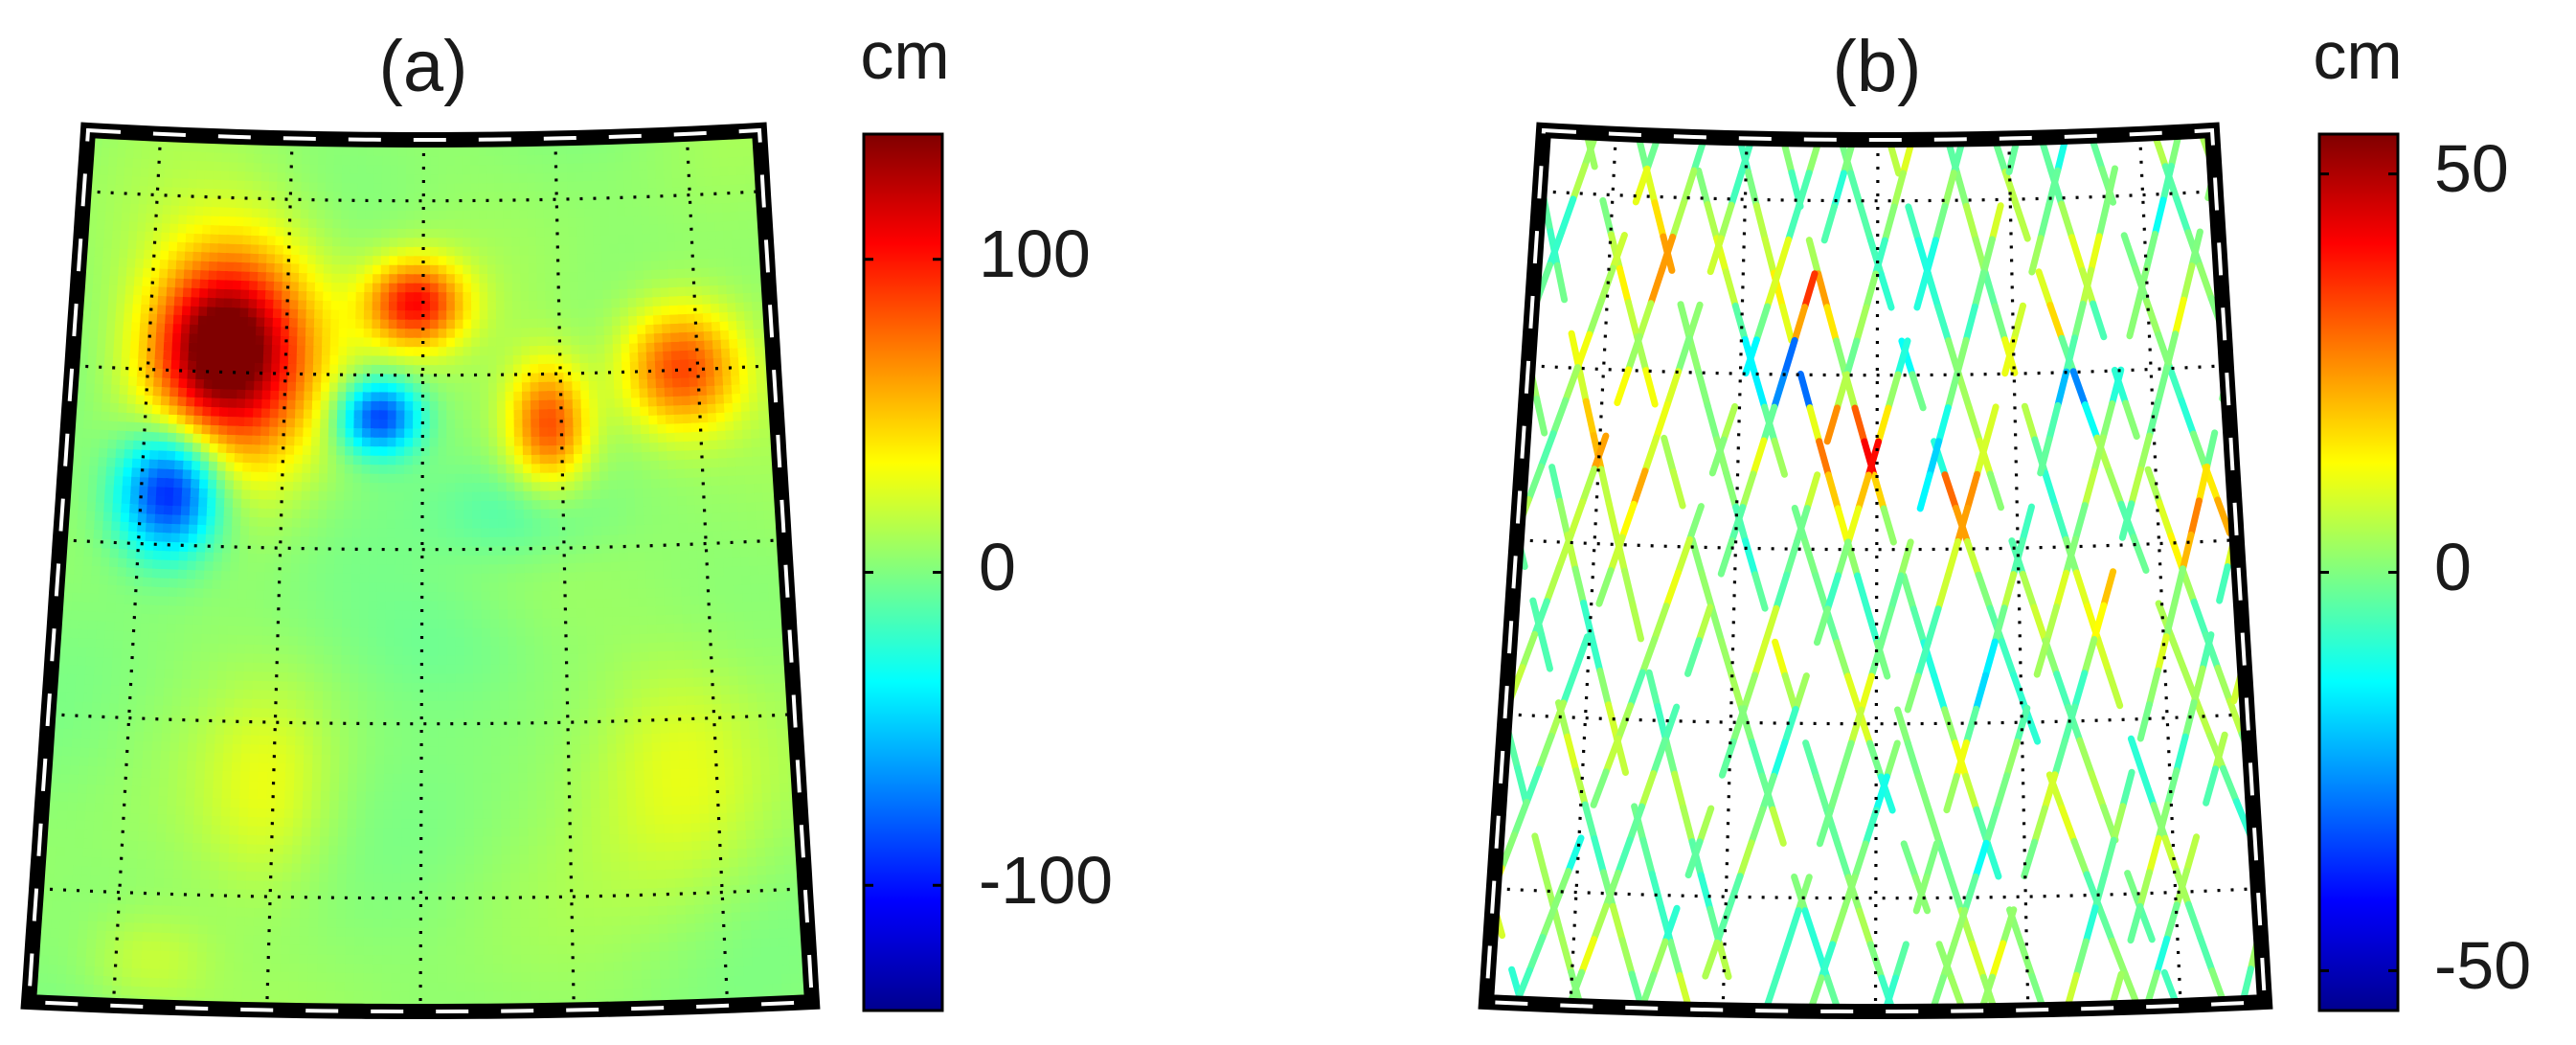 Image resolution: width=2576 pixels, height=1045 pixels. Describe the element at coordinates (423, 66) in the screenshot. I see `panel-a-title: (a)` at that location.